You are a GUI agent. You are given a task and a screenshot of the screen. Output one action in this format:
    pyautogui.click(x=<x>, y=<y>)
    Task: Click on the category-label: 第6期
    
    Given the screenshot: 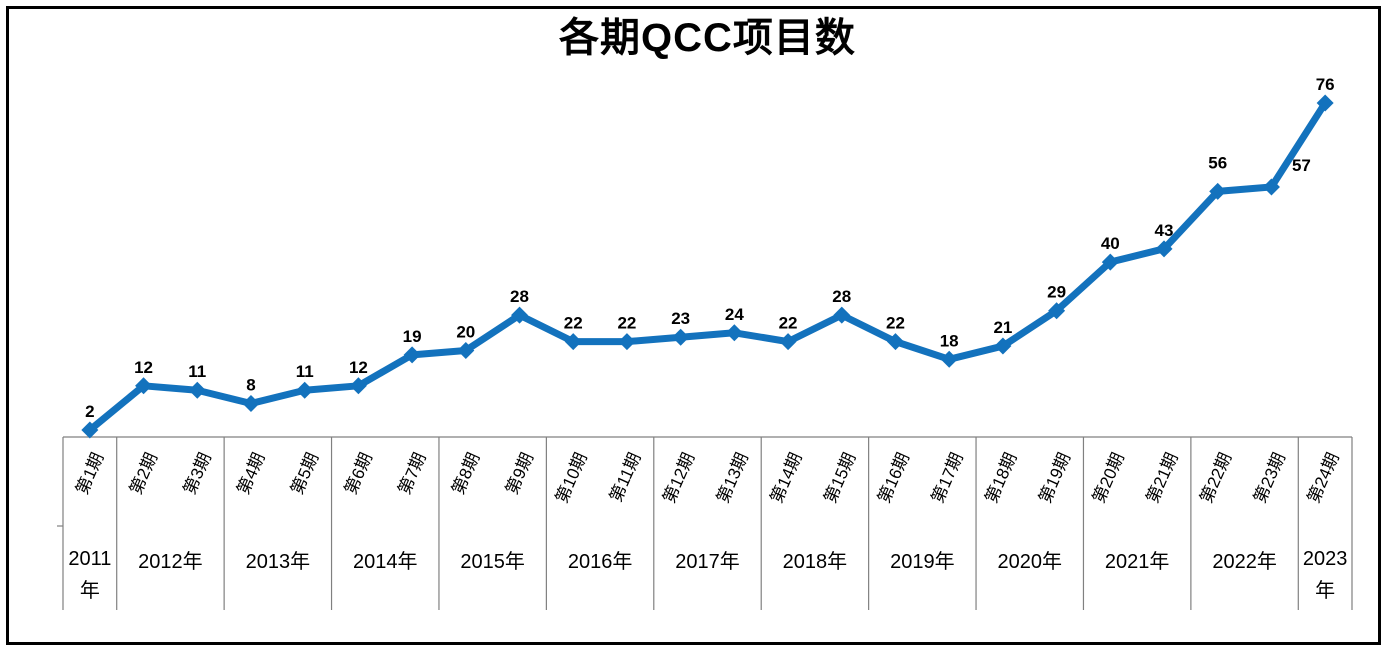 What is the action you would take?
    pyautogui.click(x=358, y=473)
    